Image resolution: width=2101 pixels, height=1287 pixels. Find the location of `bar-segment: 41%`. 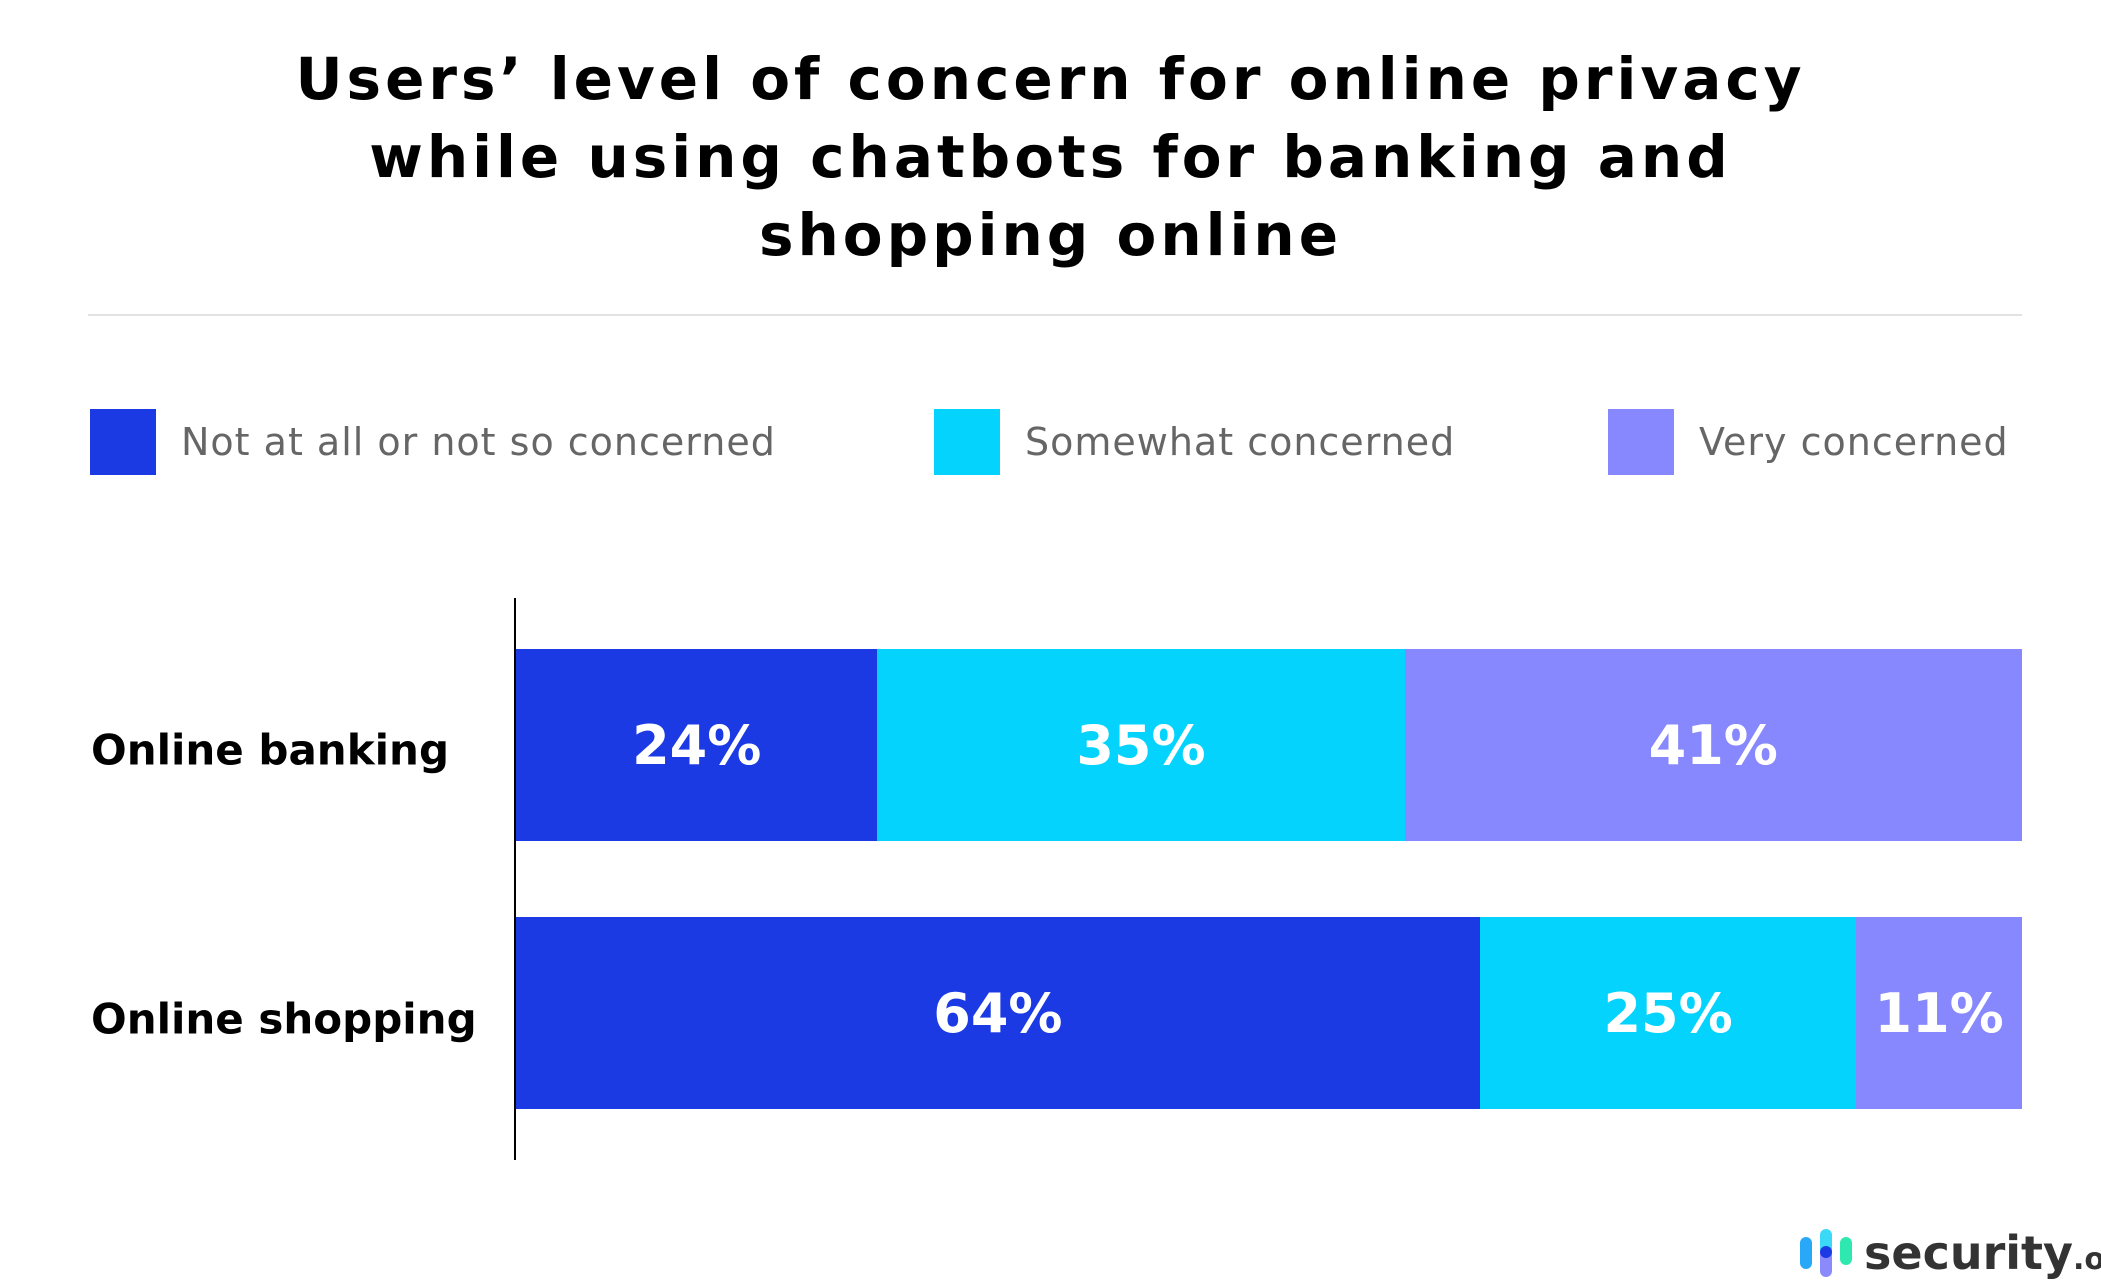

bar-segment: 41% is located at coordinates (1713, 745).